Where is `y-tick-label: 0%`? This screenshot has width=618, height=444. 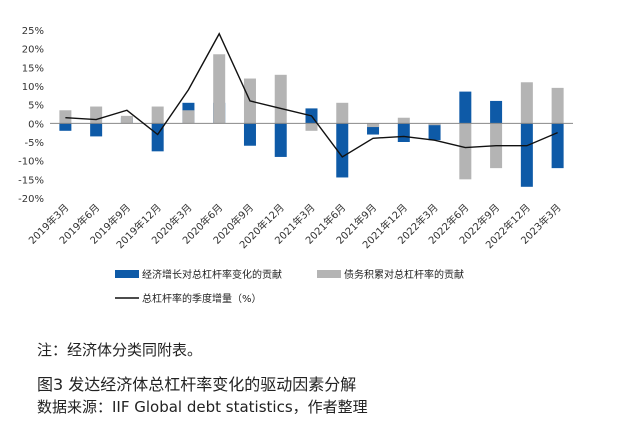
y-tick-label: 0% is located at coordinates (36, 124).